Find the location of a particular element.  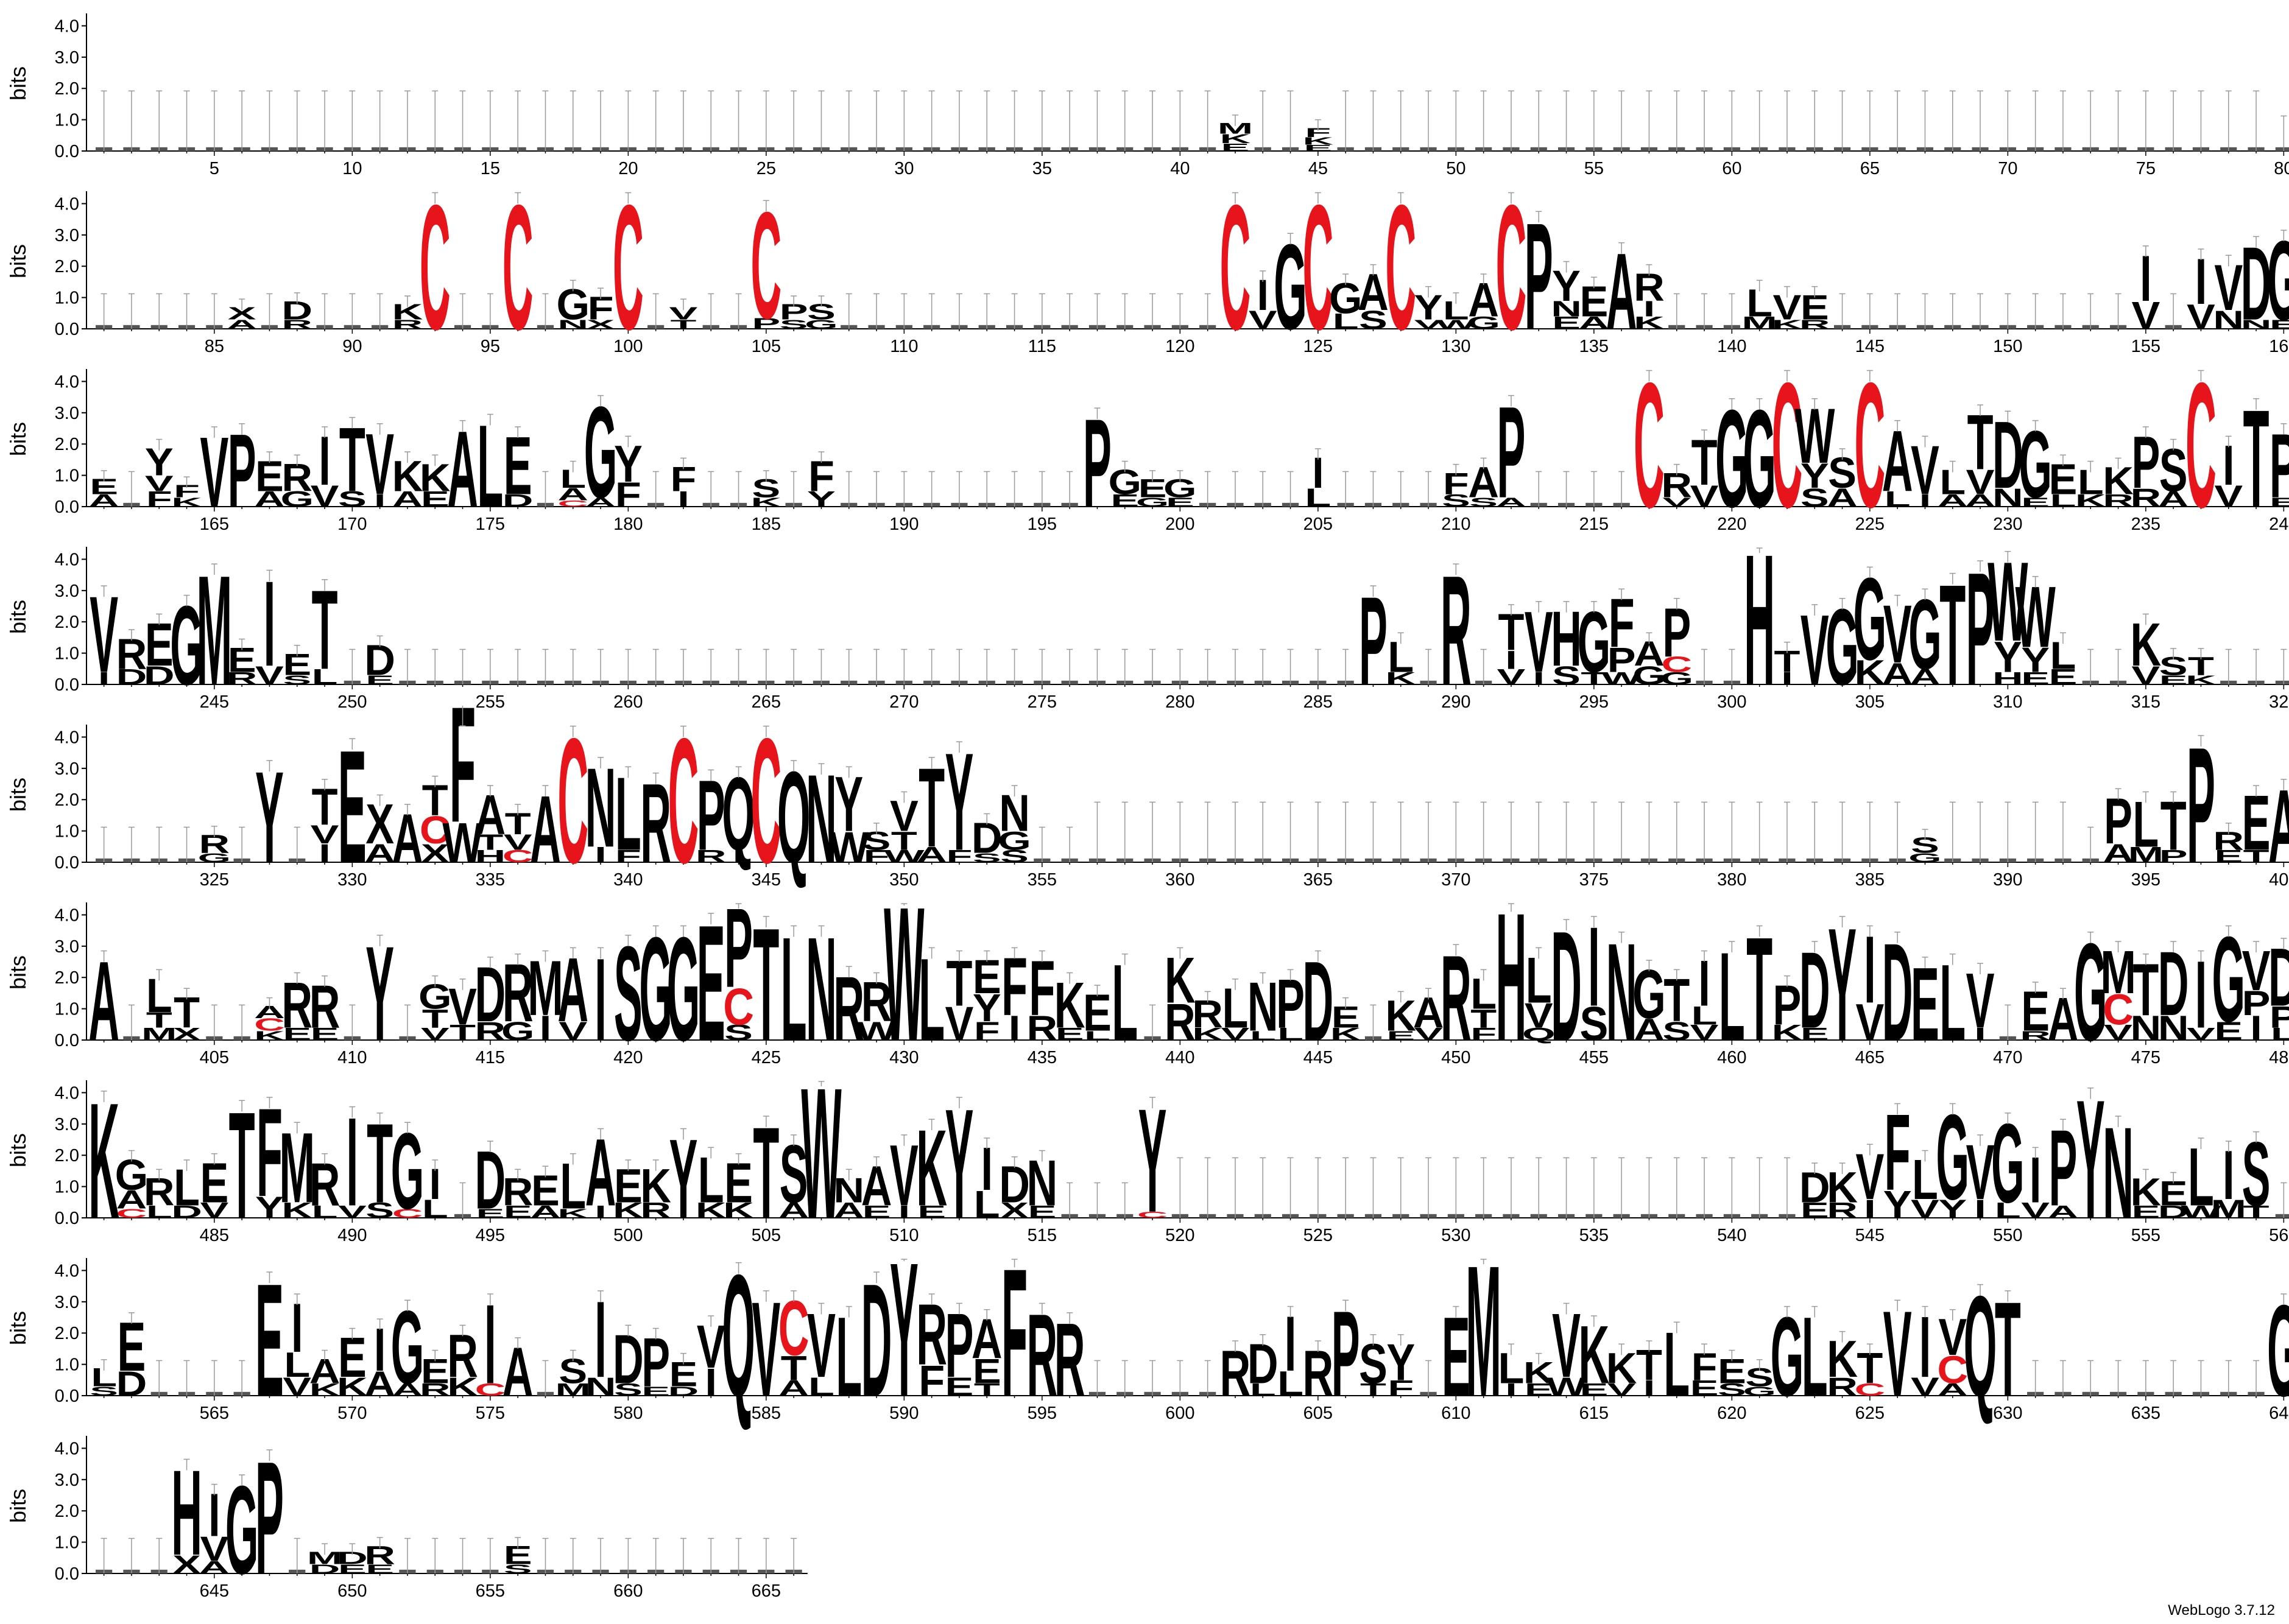

x-tick-label: 230 is located at coordinates (2008, 524).